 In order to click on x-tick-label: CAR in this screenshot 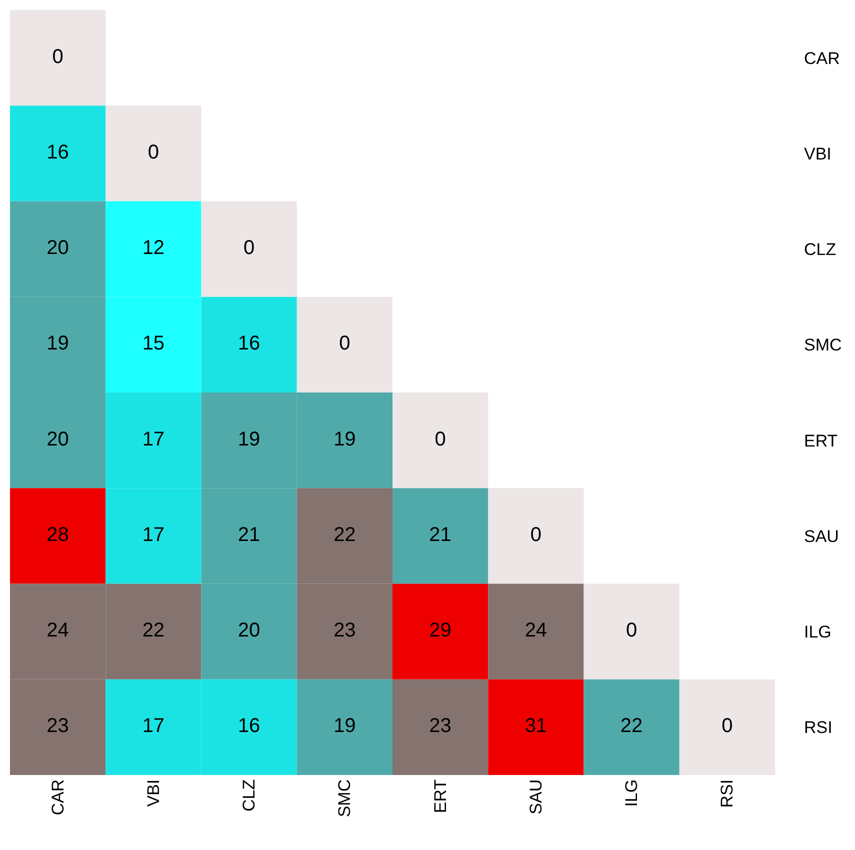, I will do `click(58, 797)`.